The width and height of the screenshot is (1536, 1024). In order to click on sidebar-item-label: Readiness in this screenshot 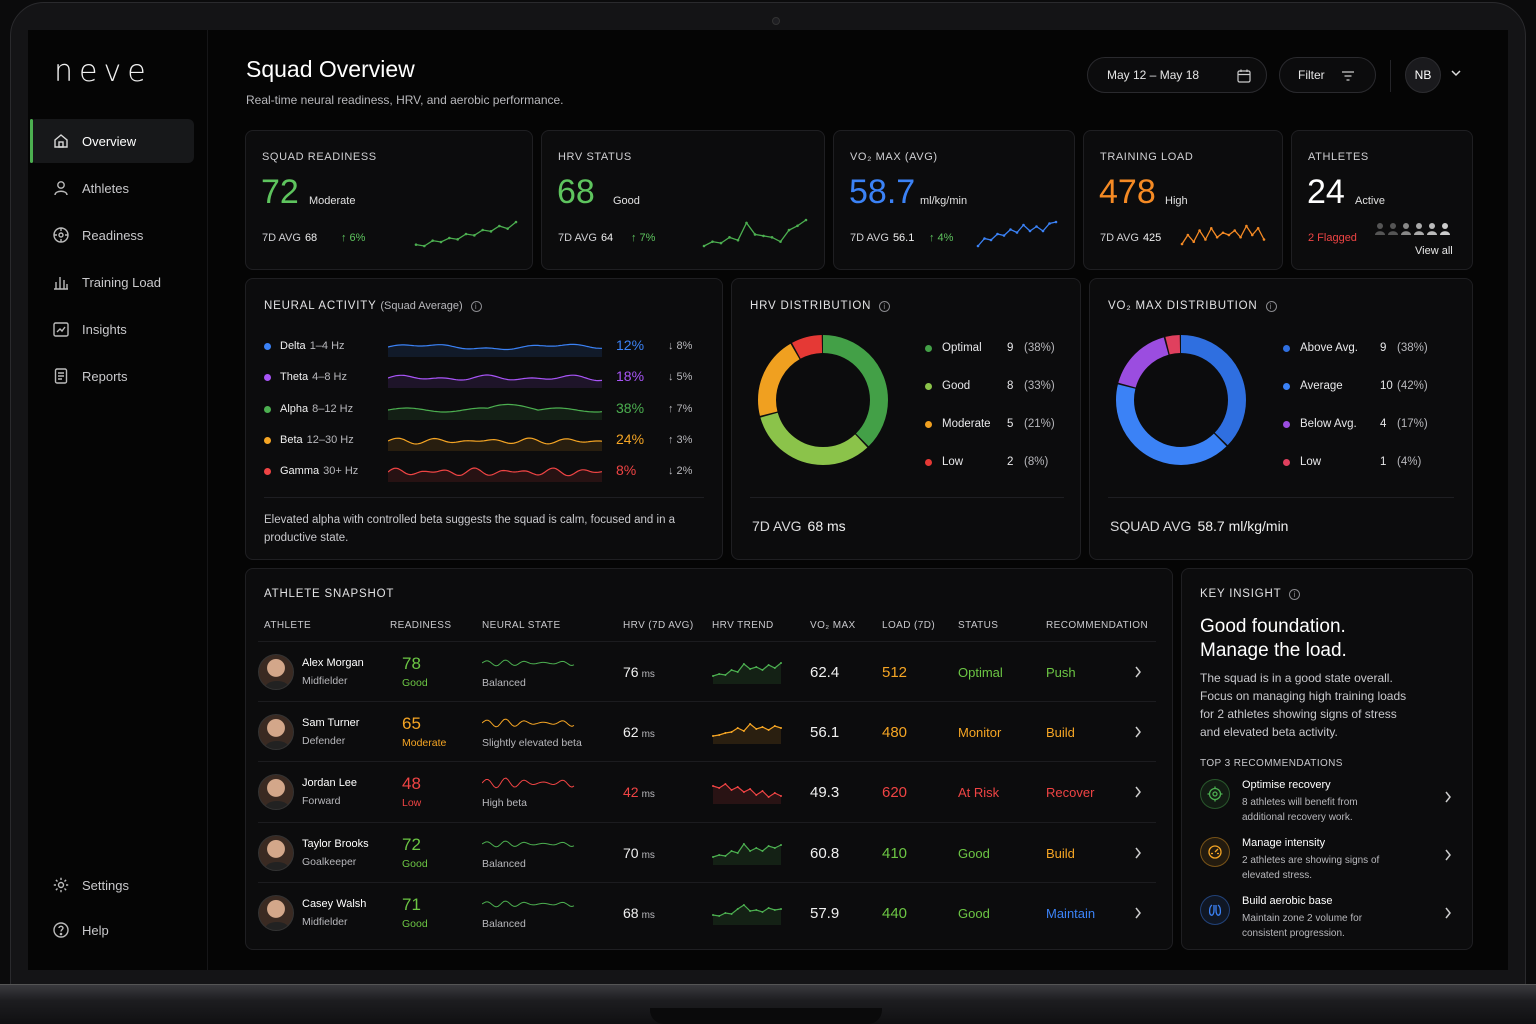, I will do `click(113, 235)`.